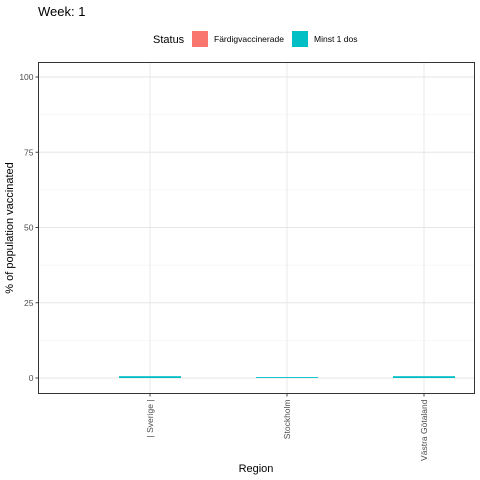  Describe the element at coordinates (29, 152) in the screenshot. I see `y-tick-label: 75` at that location.